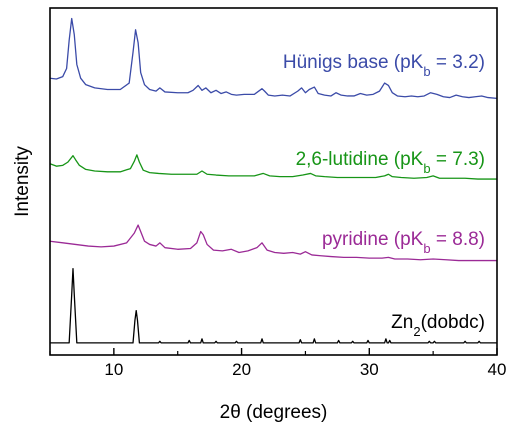  Describe the element at coordinates (497, 369) in the screenshot. I see `x-tick-label: 40` at that location.